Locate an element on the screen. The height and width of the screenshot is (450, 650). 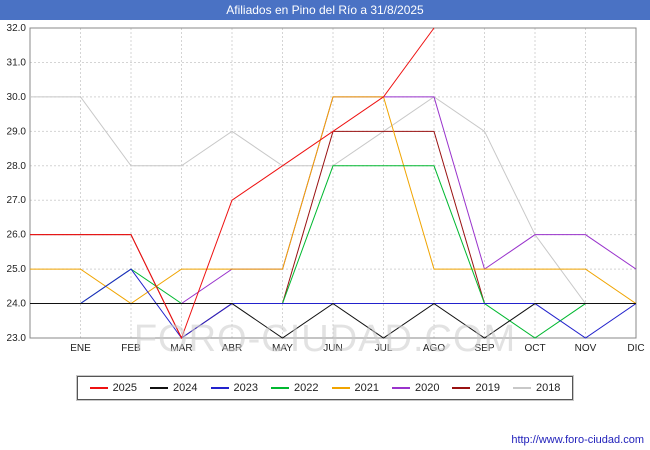
svg-text: 30.0 is located at coordinates (17, 97).